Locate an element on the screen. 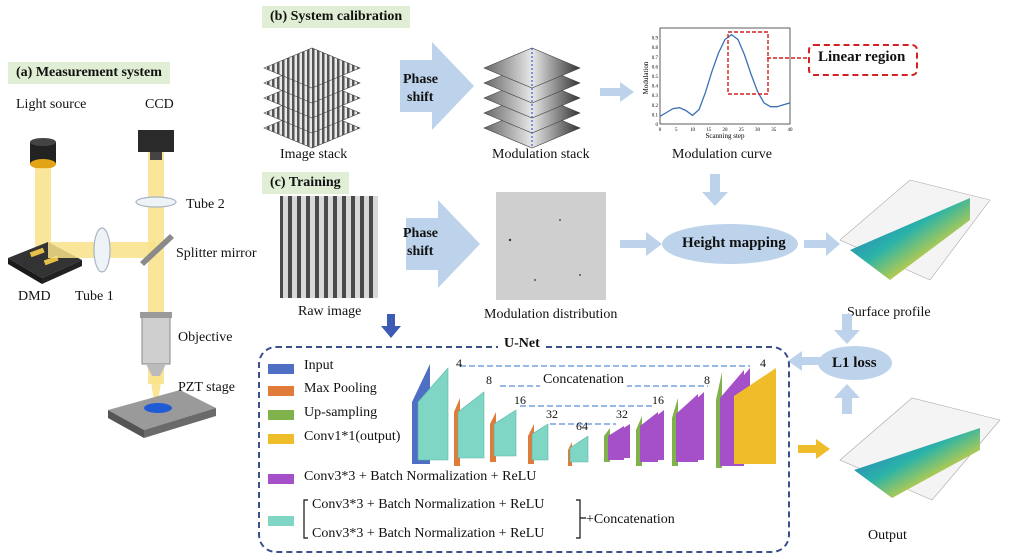 The image size is (1013, 556). y-tick-label: 0.1 is located at coordinates (655, 115).